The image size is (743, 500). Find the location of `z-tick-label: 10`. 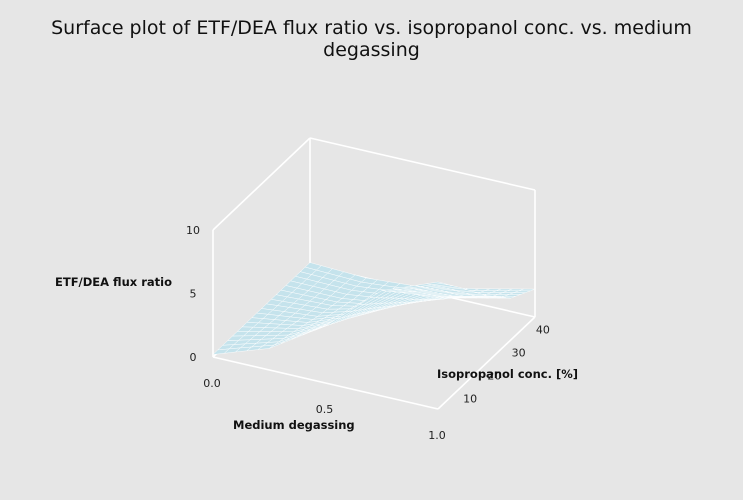

z-tick-label: 10 is located at coordinates (193, 230).